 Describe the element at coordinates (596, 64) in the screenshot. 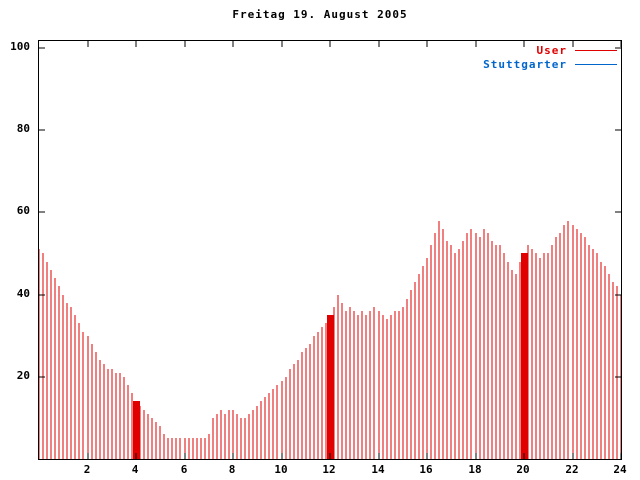

I see `legend-line-stuttgarter` at that location.